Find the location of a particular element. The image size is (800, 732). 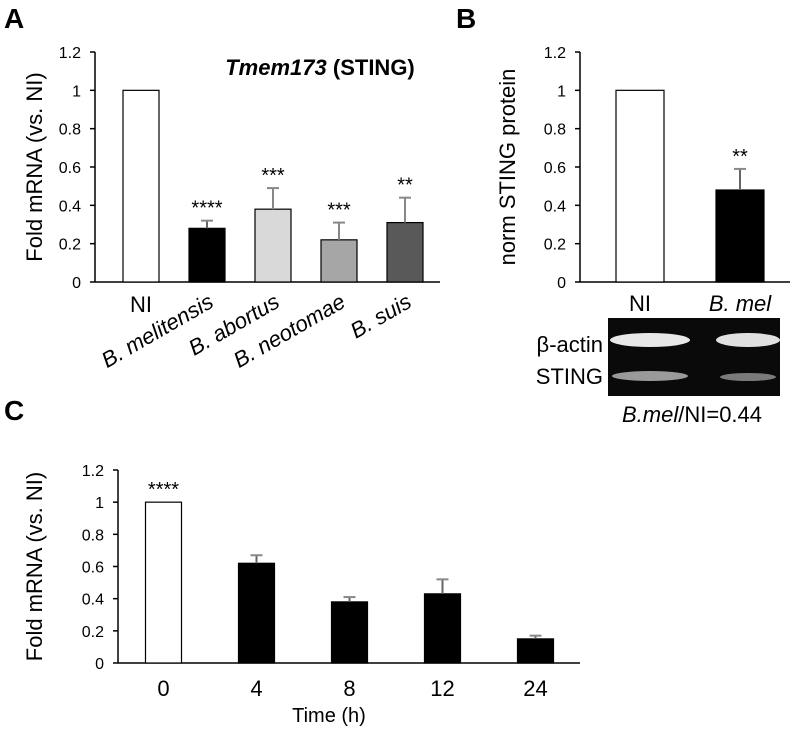

panel-label: B is located at coordinates (466, 18).